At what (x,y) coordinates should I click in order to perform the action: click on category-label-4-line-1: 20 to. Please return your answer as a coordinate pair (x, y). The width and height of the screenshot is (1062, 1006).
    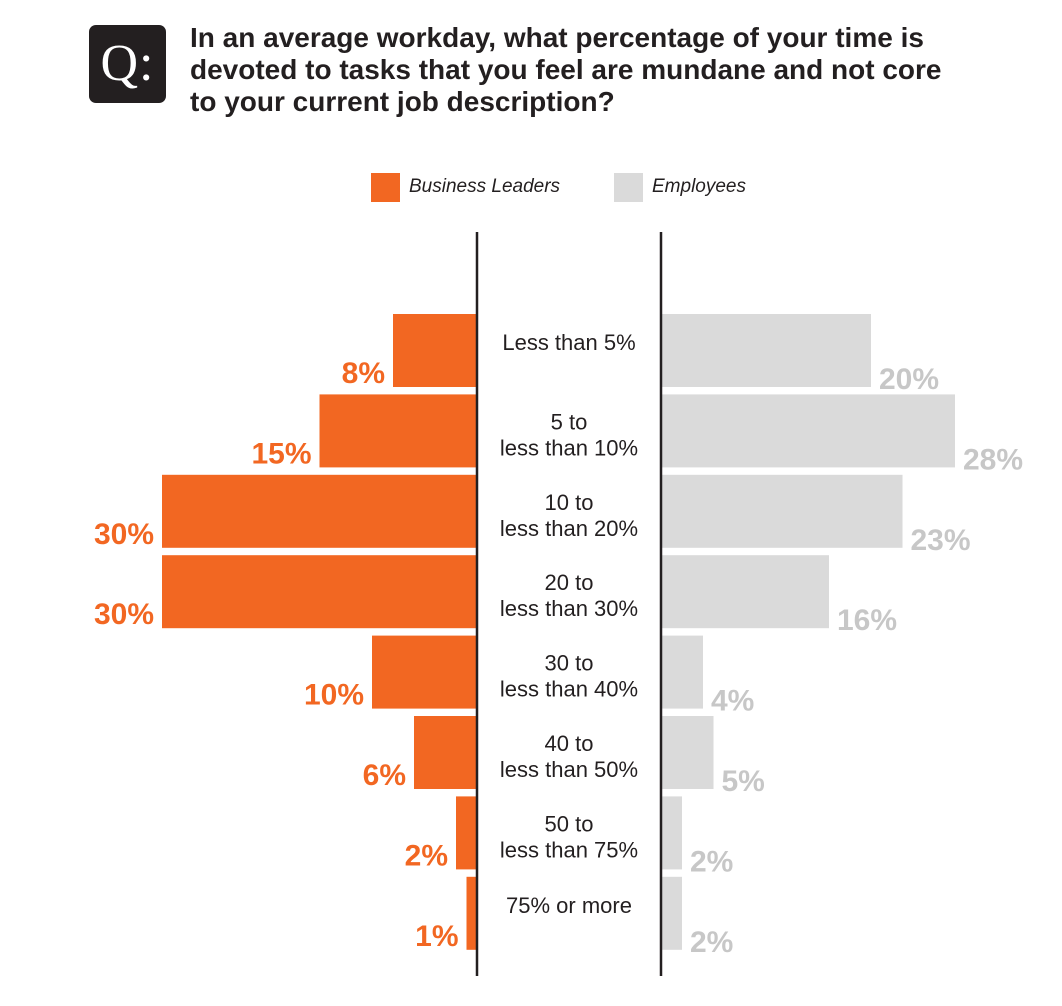
    Looking at the image, I should click on (569, 582).